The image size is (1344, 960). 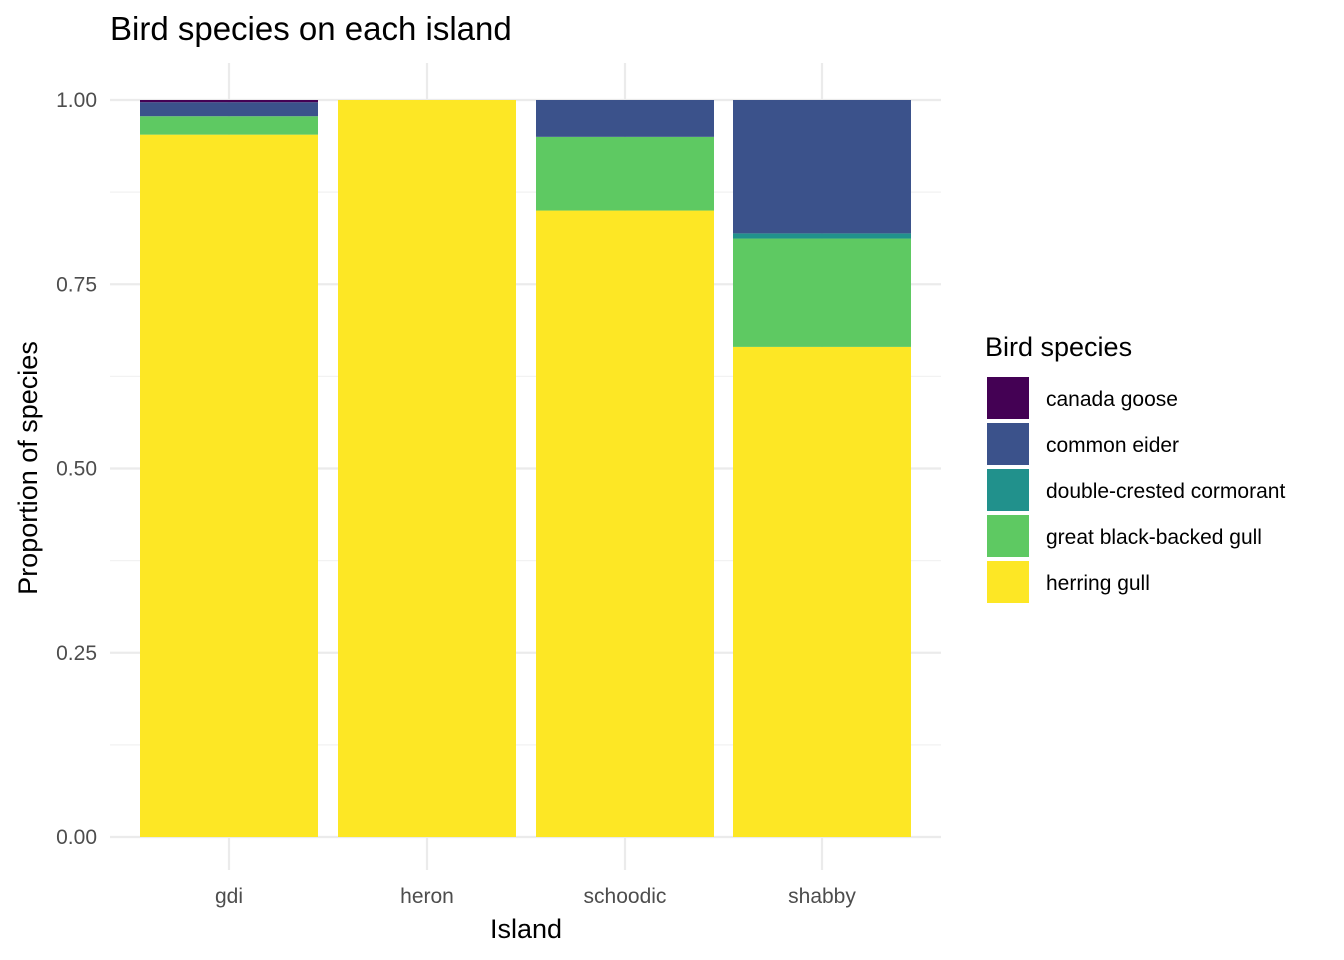 What do you see at coordinates (822, 236) in the screenshot?
I see `bar-segment-shabby-double-crested-cormorant` at bounding box center [822, 236].